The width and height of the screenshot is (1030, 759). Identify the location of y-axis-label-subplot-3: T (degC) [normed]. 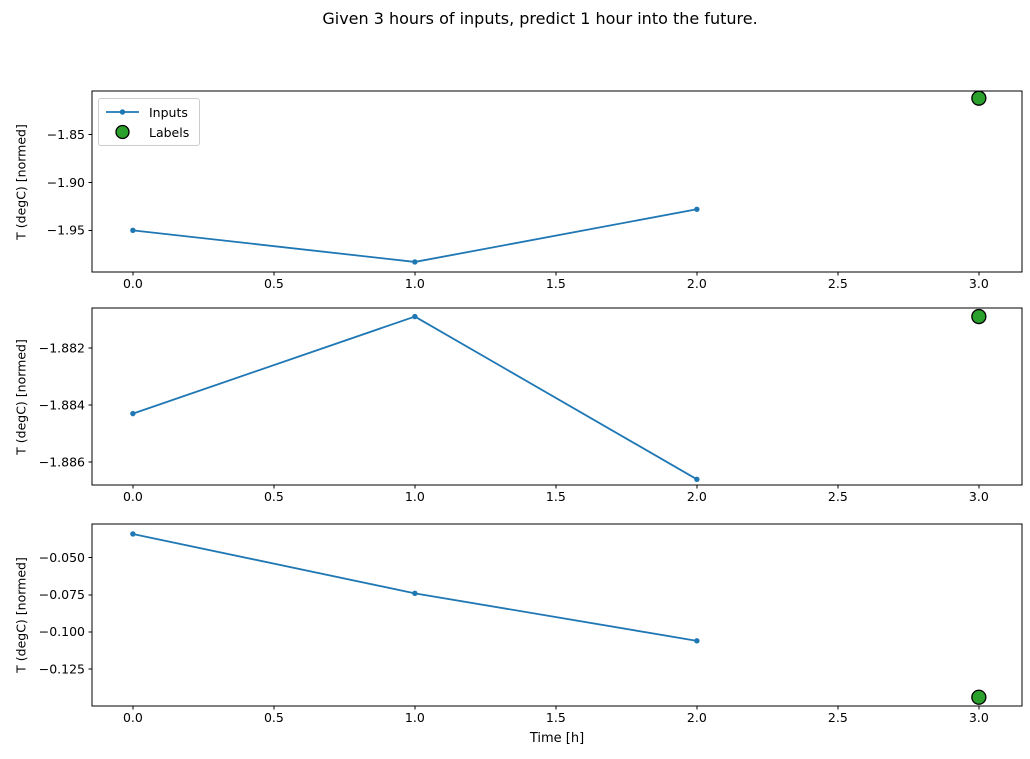
(21, 615).